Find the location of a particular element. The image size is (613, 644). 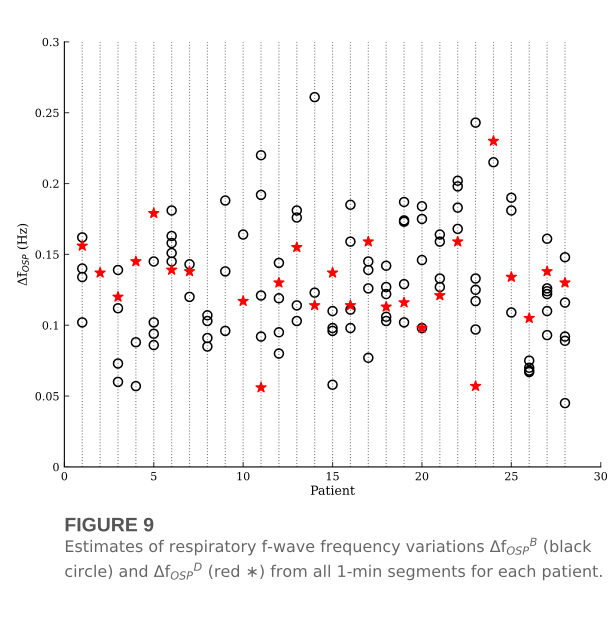

y-tick-label: 0.1 is located at coordinates (50, 325).